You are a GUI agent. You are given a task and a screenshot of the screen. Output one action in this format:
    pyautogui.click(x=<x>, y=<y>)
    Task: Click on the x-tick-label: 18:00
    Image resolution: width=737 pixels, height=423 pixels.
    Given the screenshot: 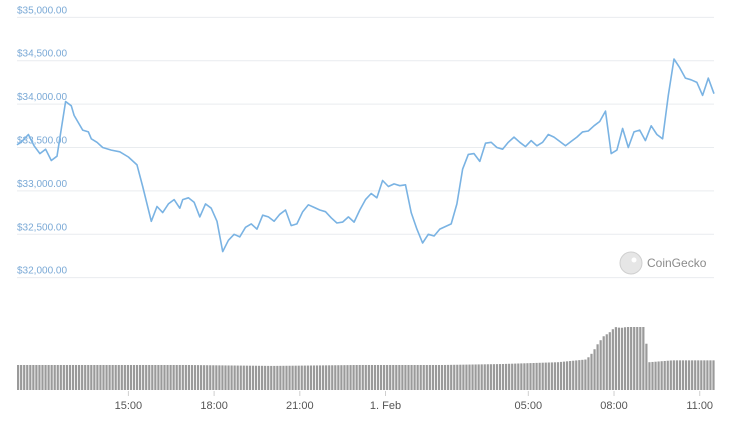 What is the action you would take?
    pyautogui.click(x=214, y=406)
    